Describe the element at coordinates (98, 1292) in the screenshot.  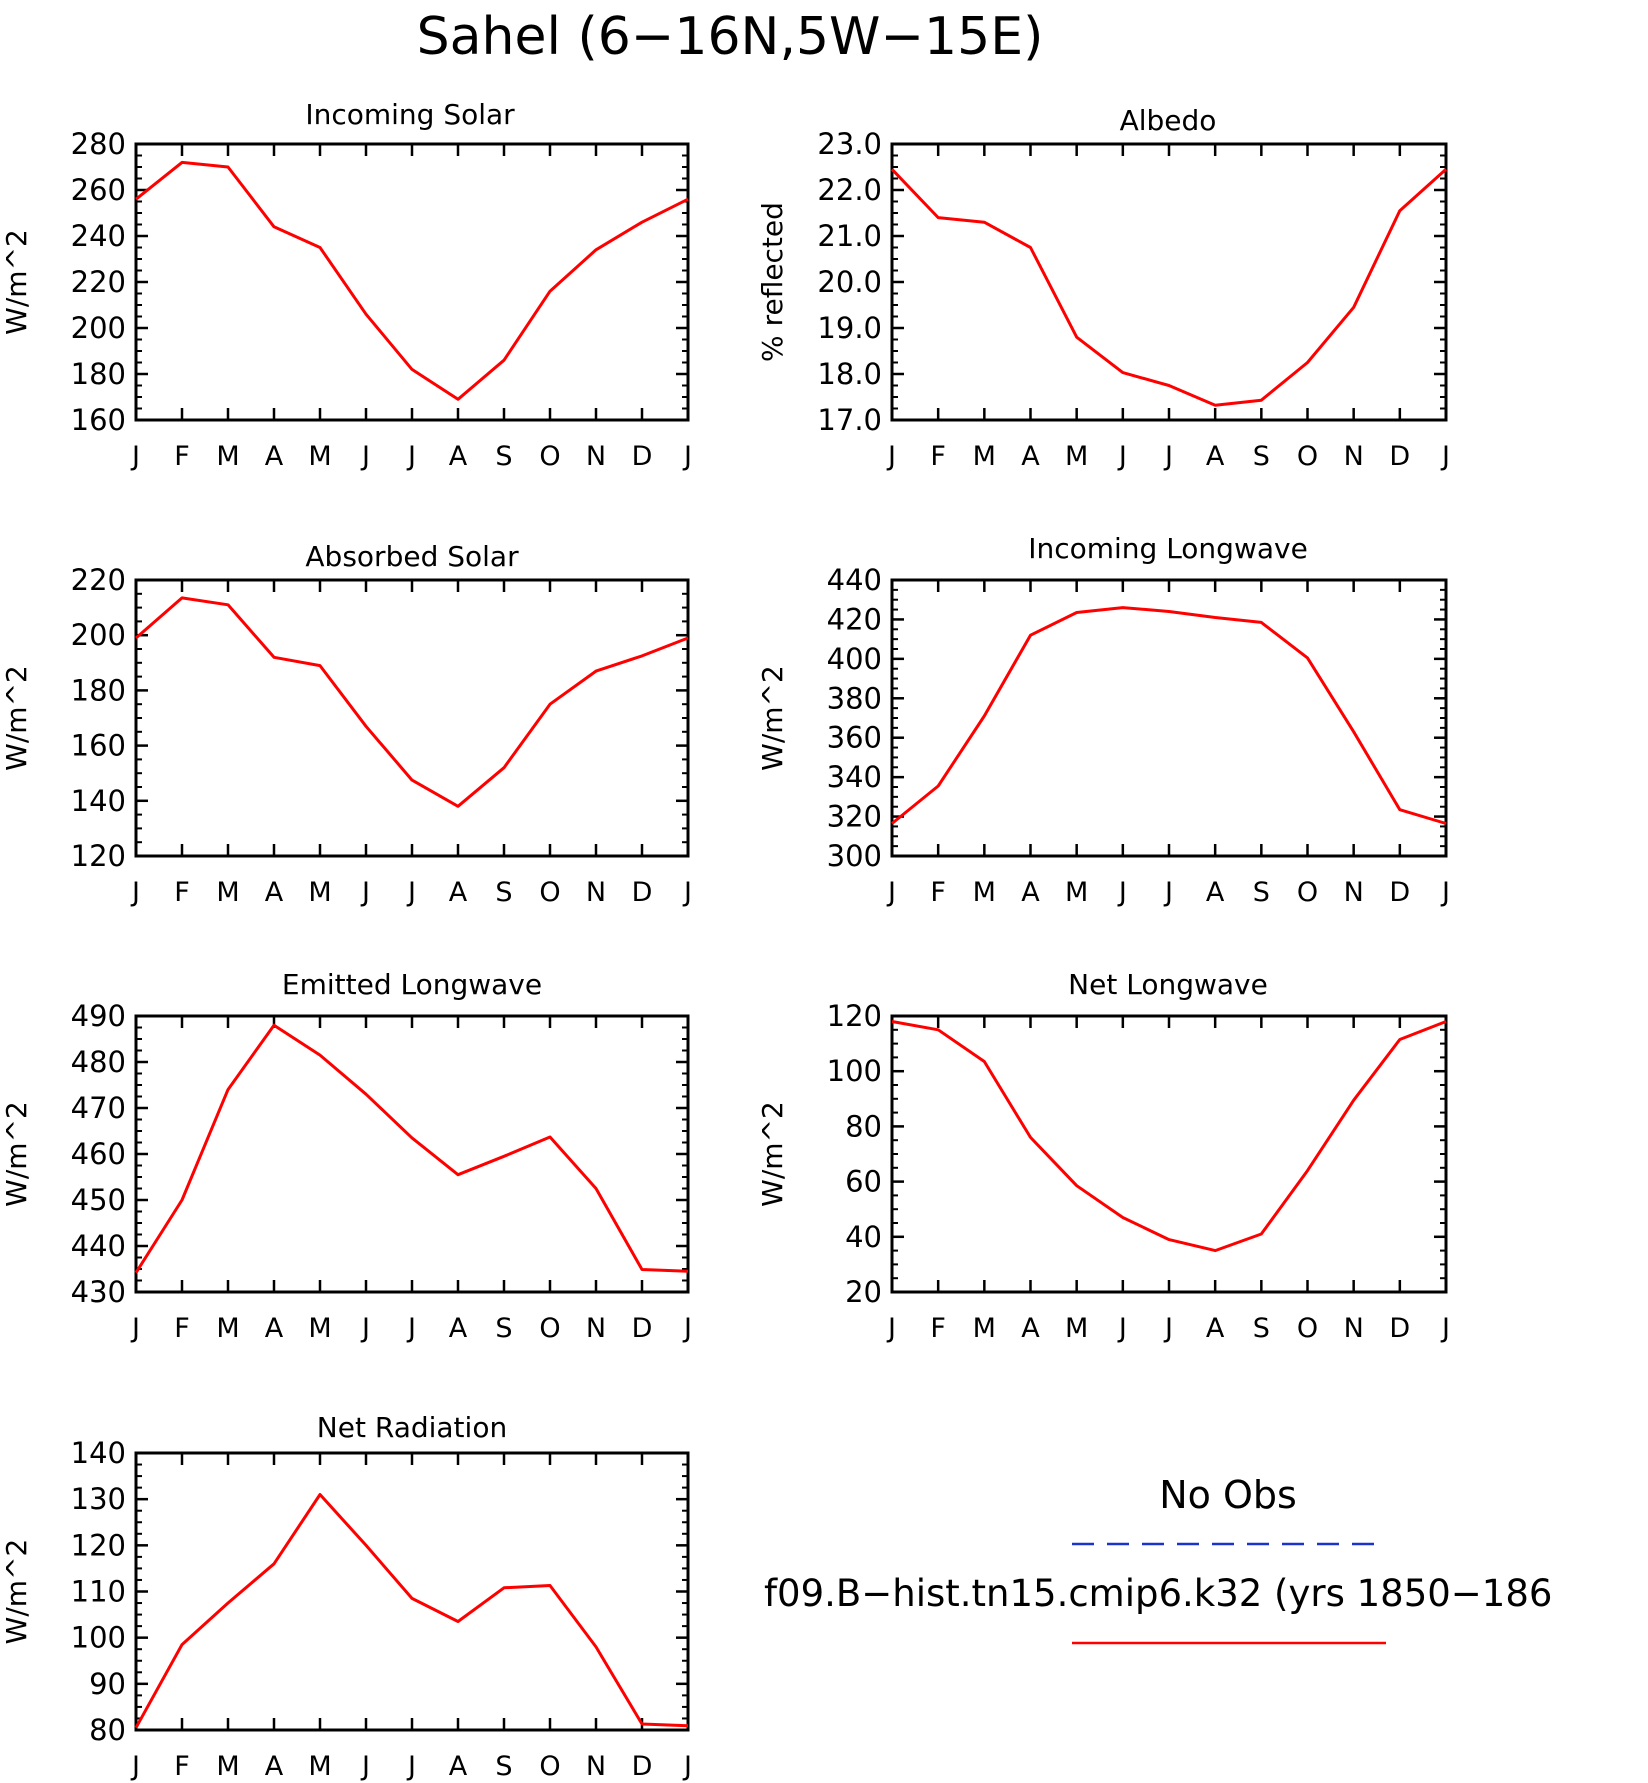
I see `y-tick-label: 430` at that location.